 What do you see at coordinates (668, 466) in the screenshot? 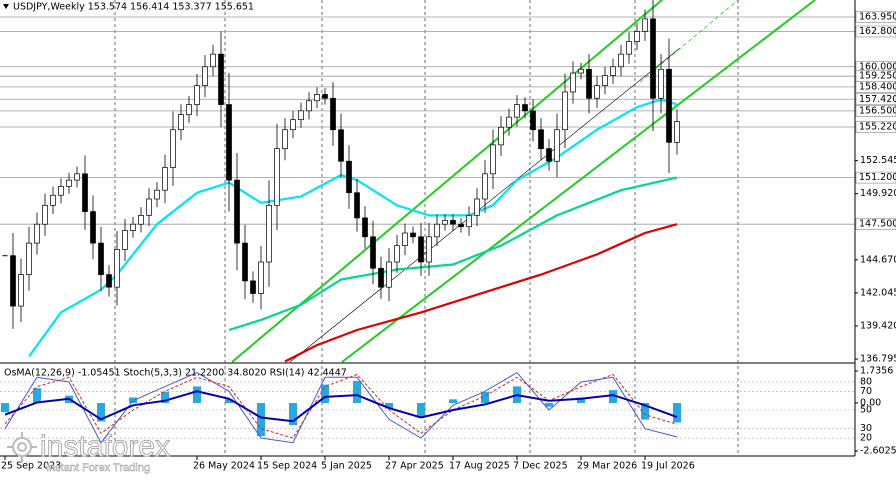
I see `x-tick-label: 19 Jul 2026` at bounding box center [668, 466].